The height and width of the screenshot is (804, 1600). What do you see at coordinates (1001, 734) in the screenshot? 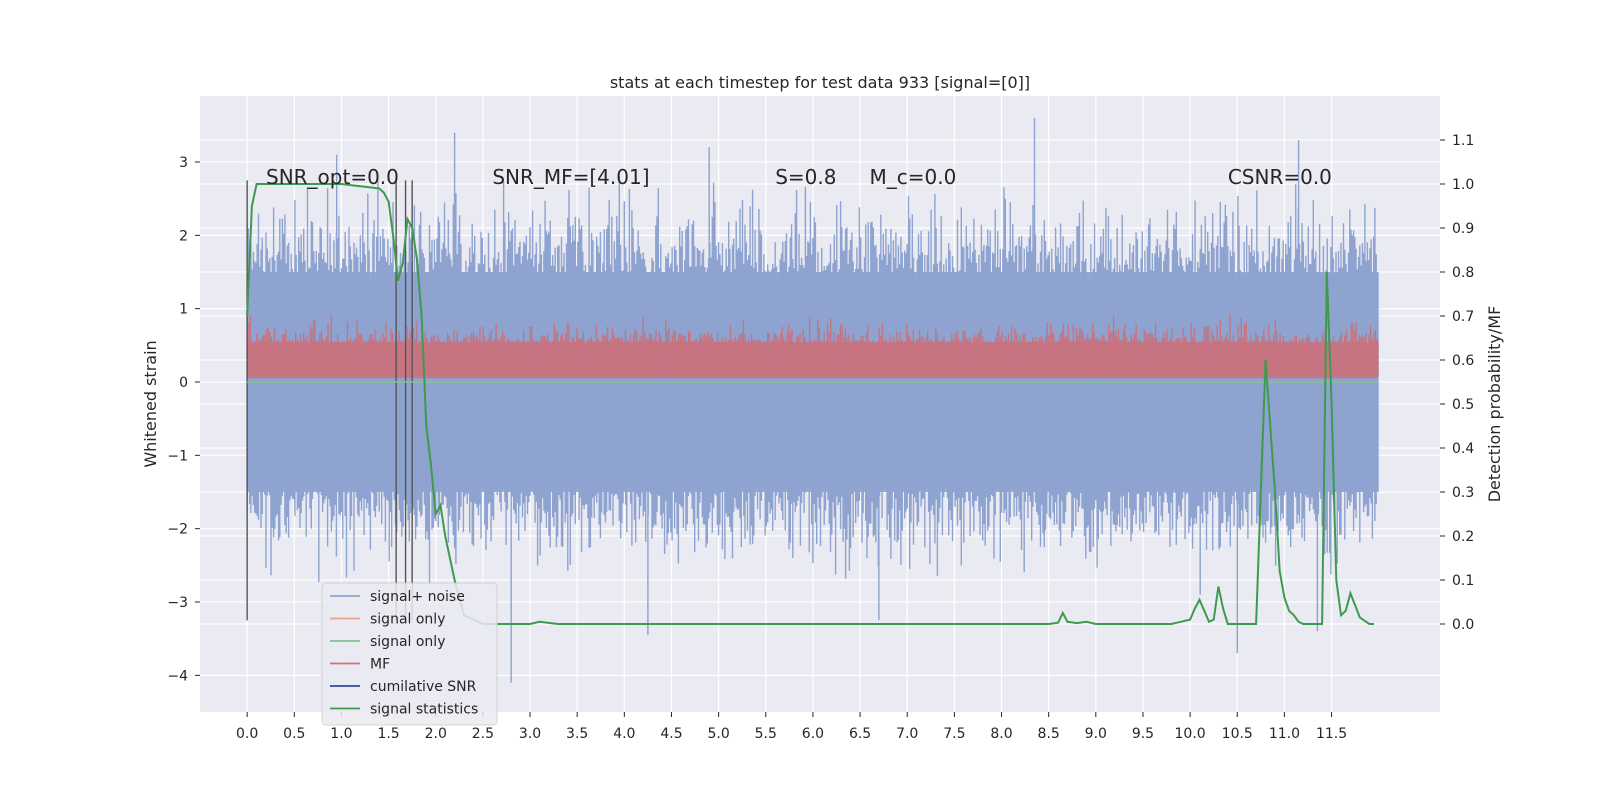
I see `x-tick-label-16: 8.0` at bounding box center [1001, 734].